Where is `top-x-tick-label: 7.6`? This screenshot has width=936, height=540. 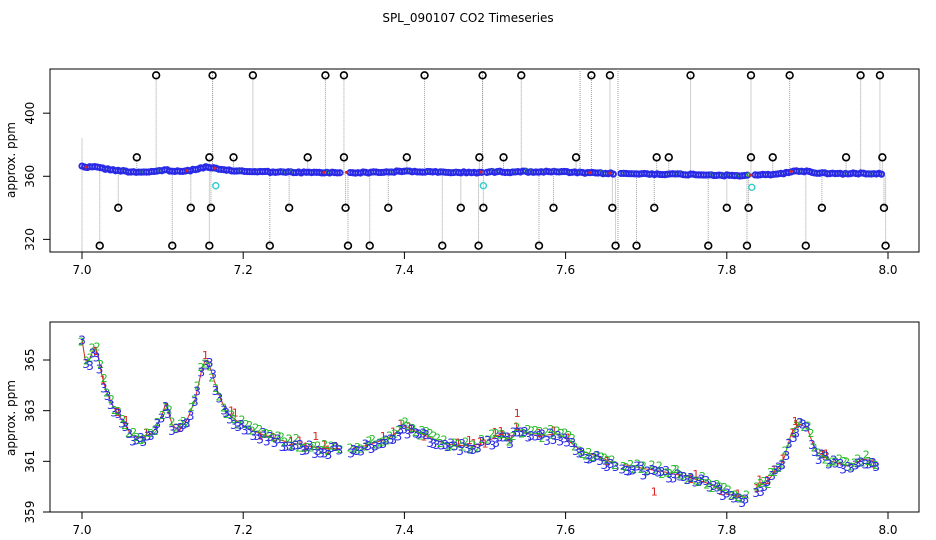
top-x-tick-label: 7.6 is located at coordinates (565, 270).